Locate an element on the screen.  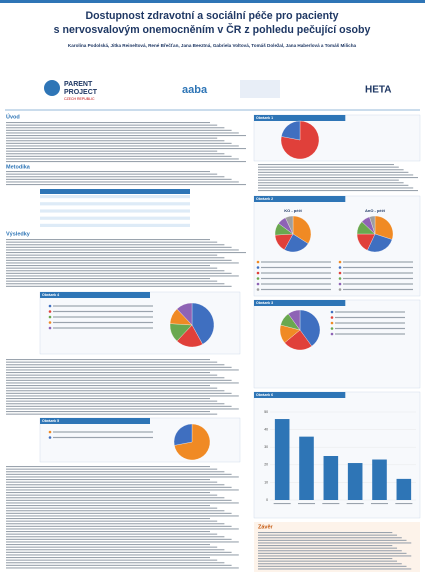
pie-subtitle: AnO - péči is located at coordinates (375, 210).